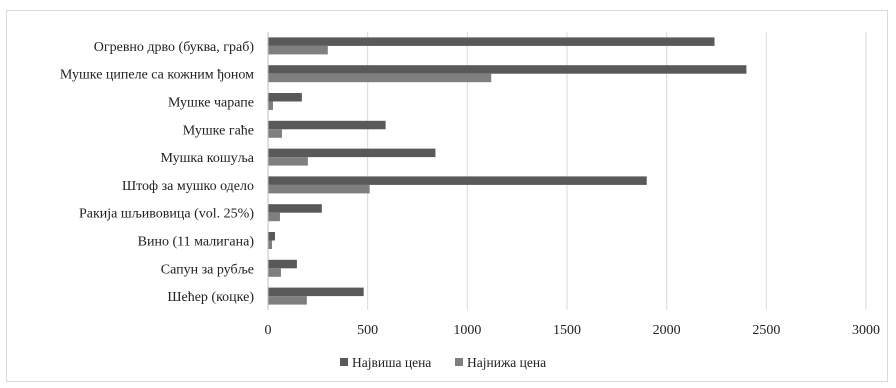 The width and height of the screenshot is (896, 388). Describe the element at coordinates (218, 130) in the screenshot. I see `category-label: Мушке гаће` at that location.